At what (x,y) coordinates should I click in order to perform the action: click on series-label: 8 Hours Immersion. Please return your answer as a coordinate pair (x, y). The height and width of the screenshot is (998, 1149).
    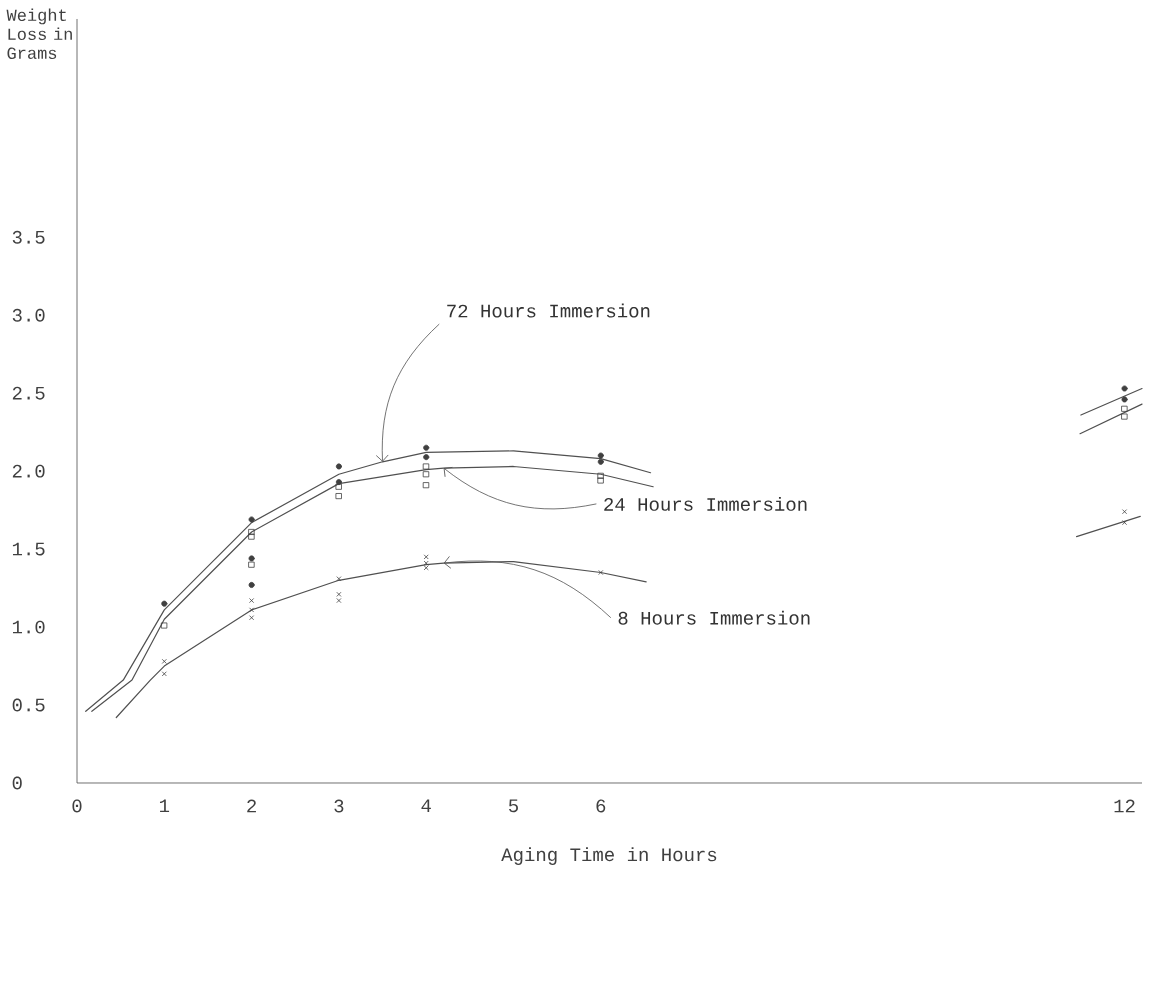
    Looking at the image, I should click on (714, 617).